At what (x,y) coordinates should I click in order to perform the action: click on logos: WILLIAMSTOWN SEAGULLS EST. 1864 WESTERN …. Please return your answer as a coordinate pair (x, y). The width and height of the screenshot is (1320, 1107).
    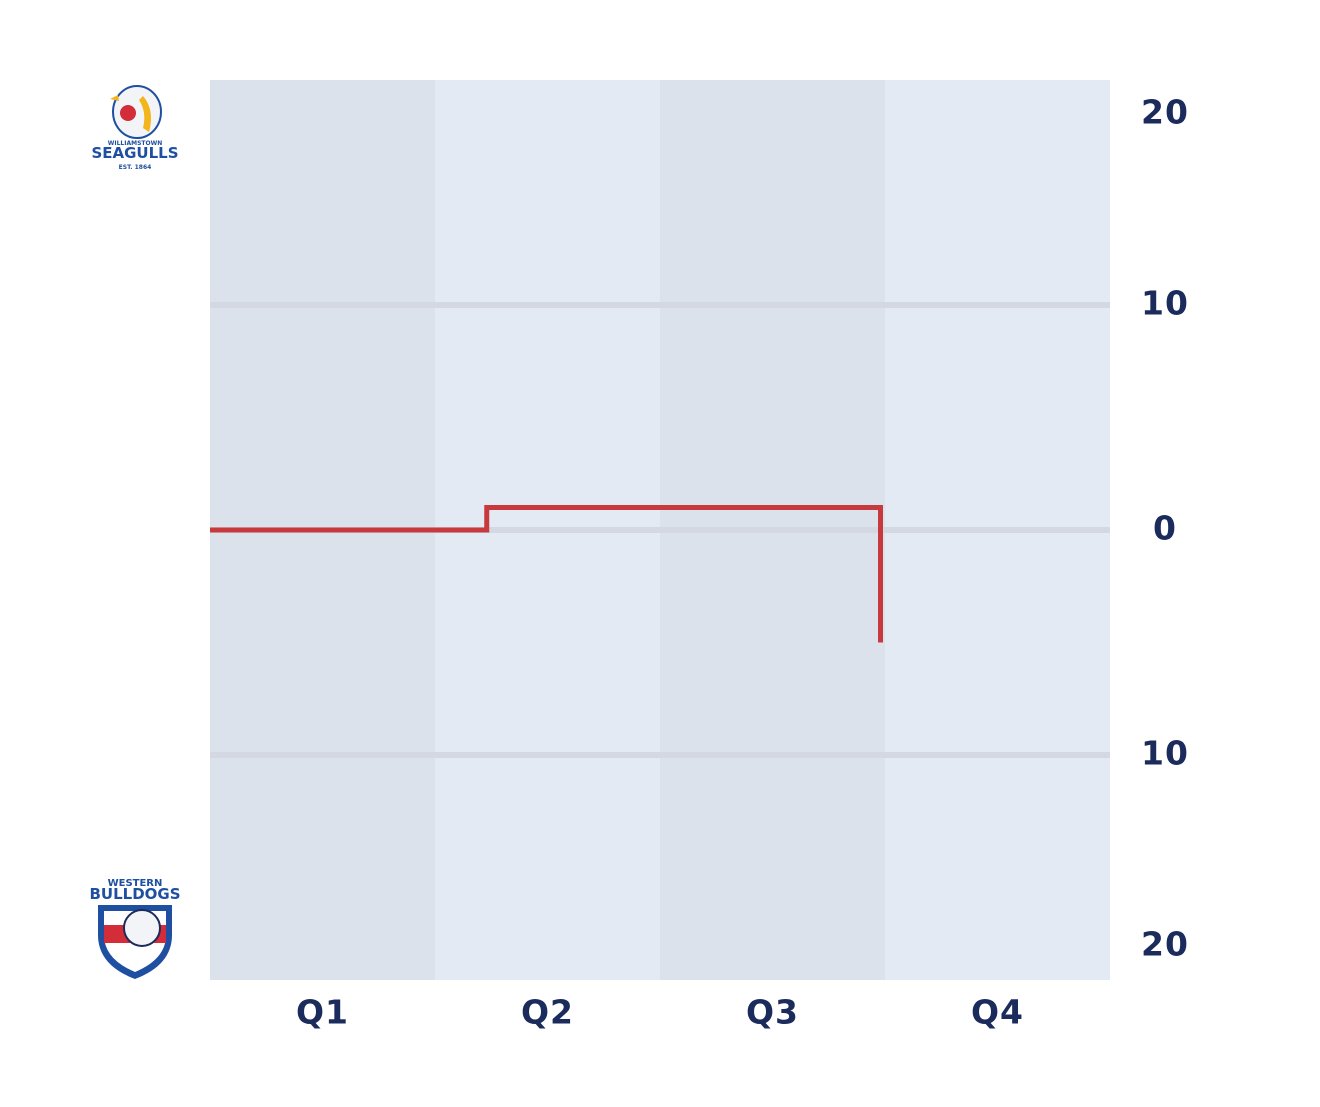
    Looking at the image, I should click on (135, 532).